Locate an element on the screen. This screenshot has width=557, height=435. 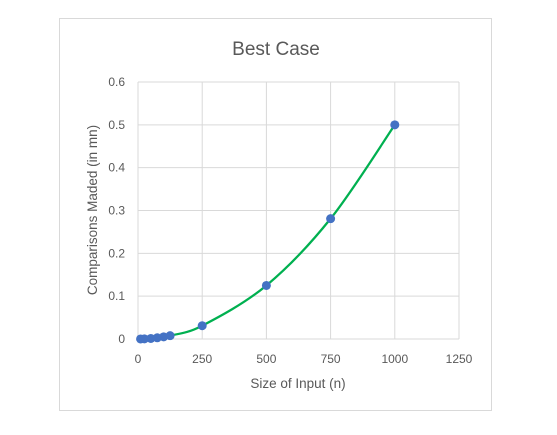
x-axis-label: Size of Input (n) is located at coordinates (297, 383).